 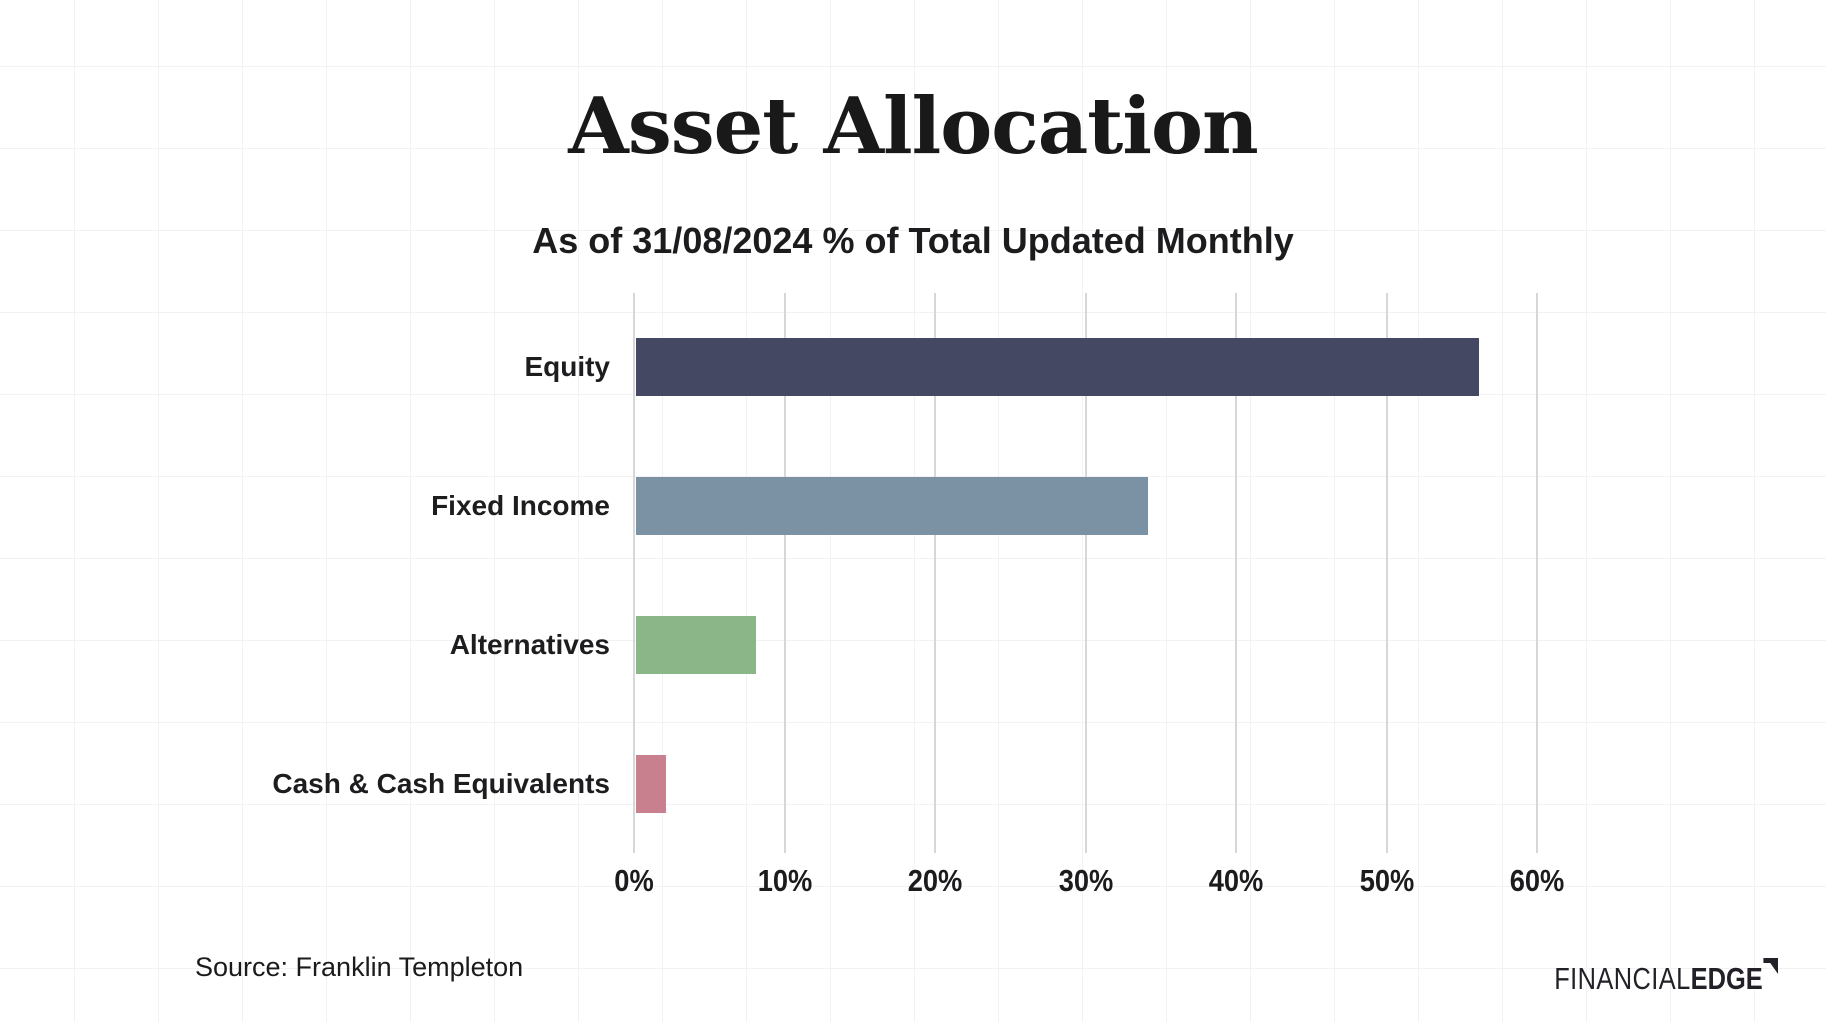 I want to click on bar-fixed-income, so click(x=892, y=505).